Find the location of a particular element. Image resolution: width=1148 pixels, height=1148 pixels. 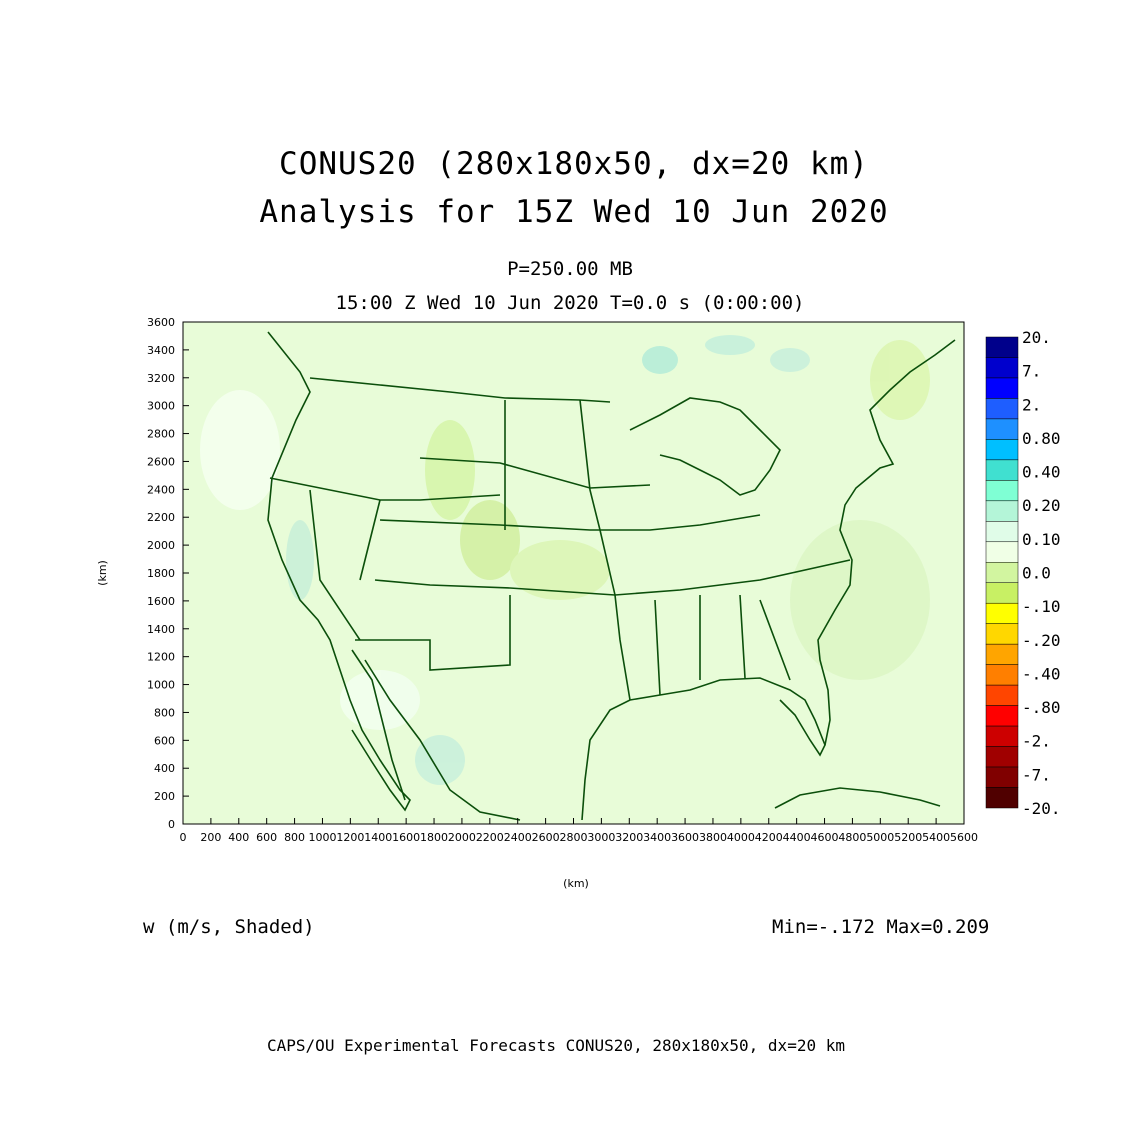

x-tick-label: 4200 is located at coordinates (769, 837).